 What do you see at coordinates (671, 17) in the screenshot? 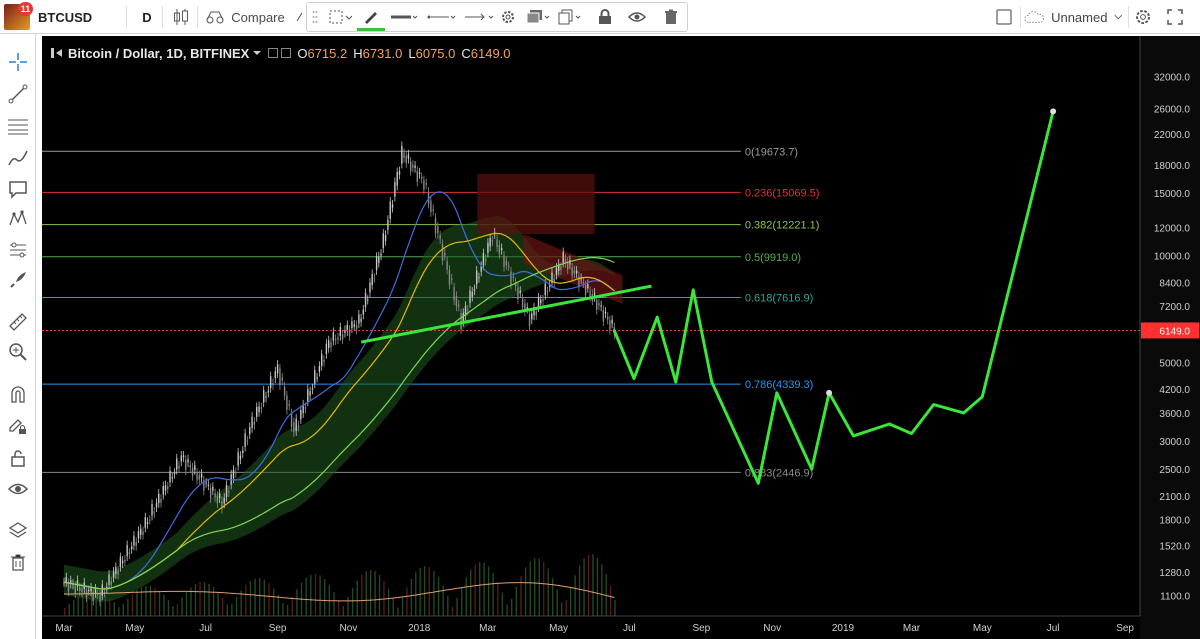
I see `delete-button` at bounding box center [671, 17].